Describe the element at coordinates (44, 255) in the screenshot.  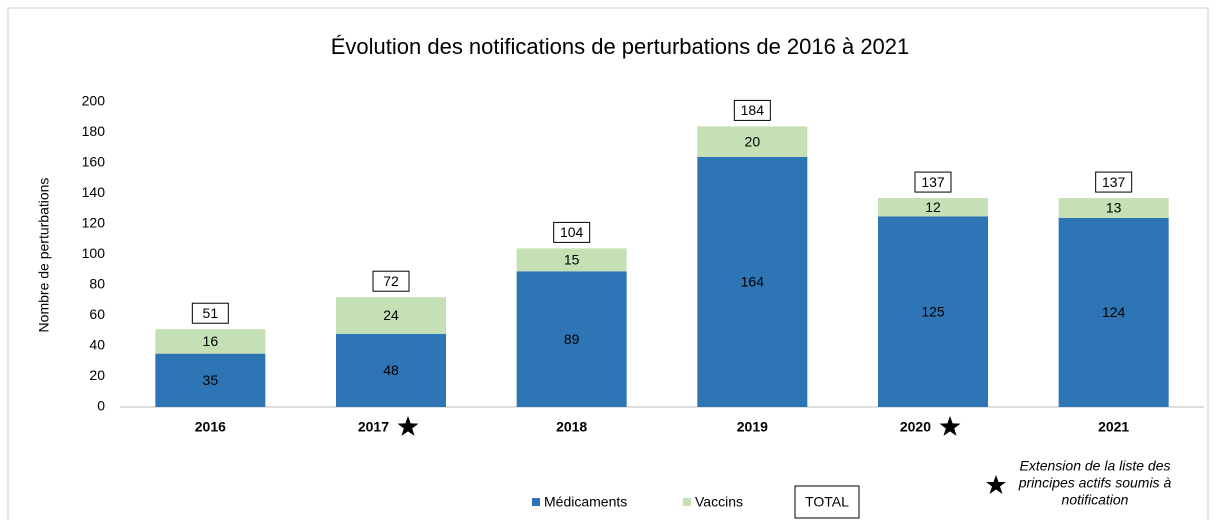
I see `y-axis-label: Nombre de perturbations` at that location.